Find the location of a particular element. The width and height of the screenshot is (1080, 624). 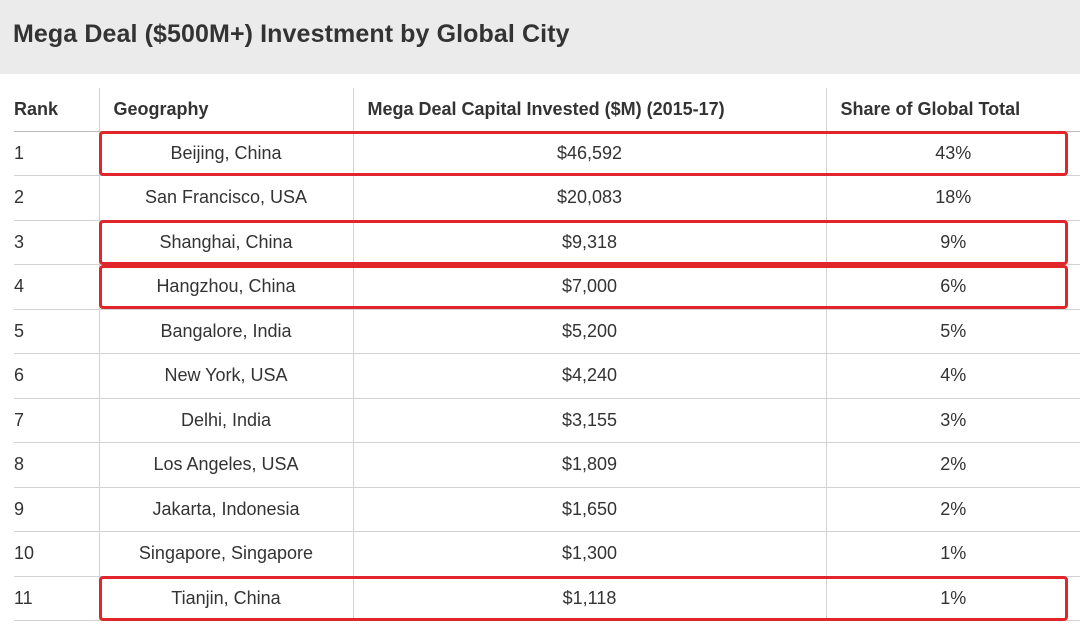

table-row: 4 Hangzhou, China $7,000 6% is located at coordinates (547, 287).